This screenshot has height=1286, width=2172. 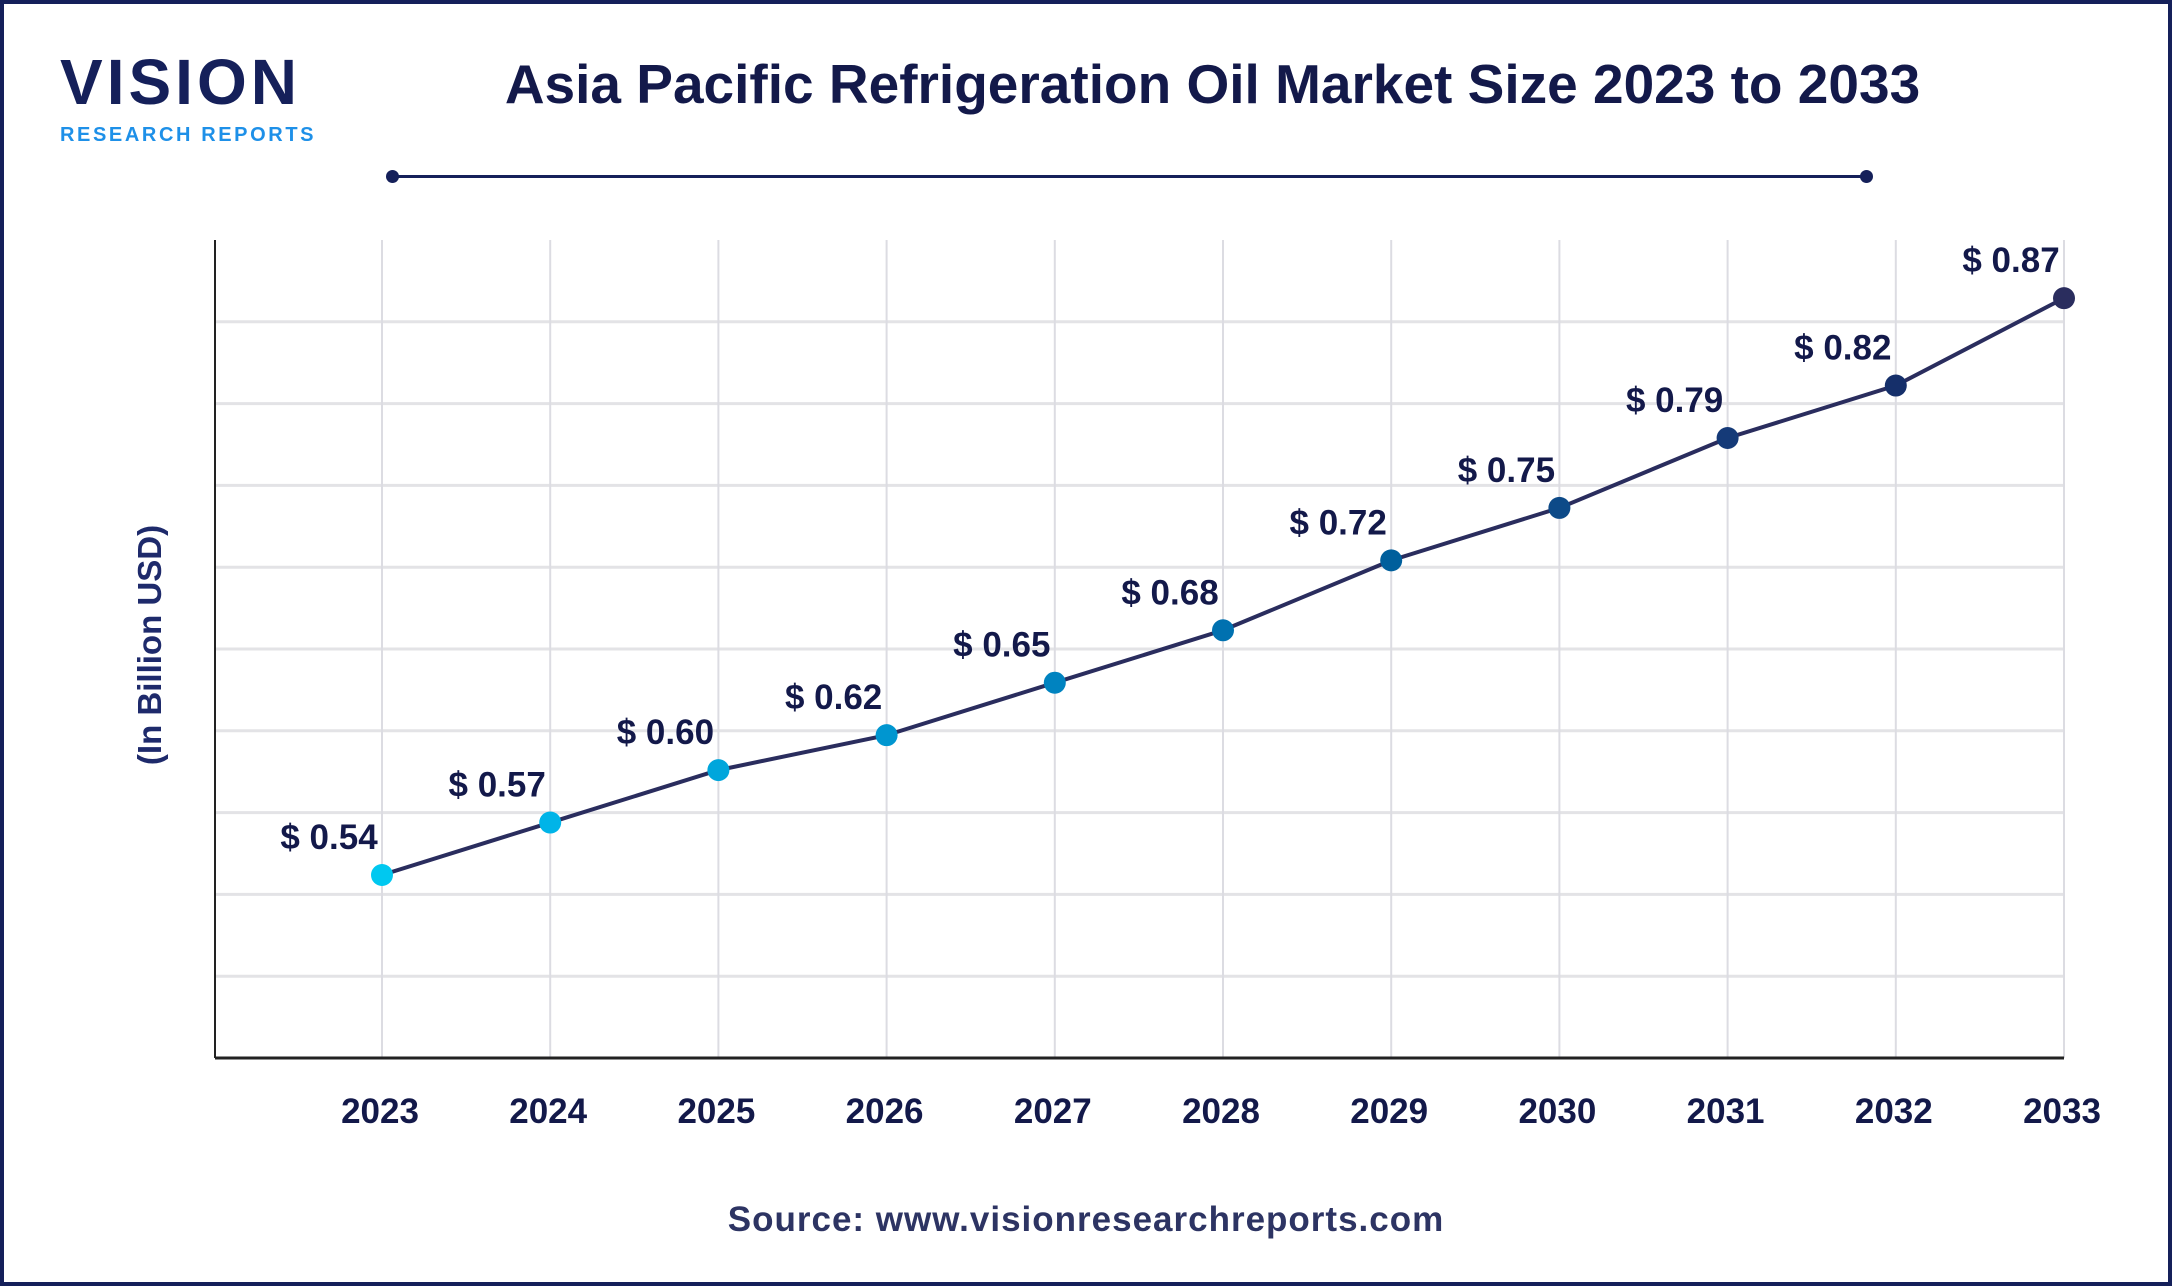 I want to click on source-text: Source: www.visionresearchreports.com, so click(x=1086, y=1219).